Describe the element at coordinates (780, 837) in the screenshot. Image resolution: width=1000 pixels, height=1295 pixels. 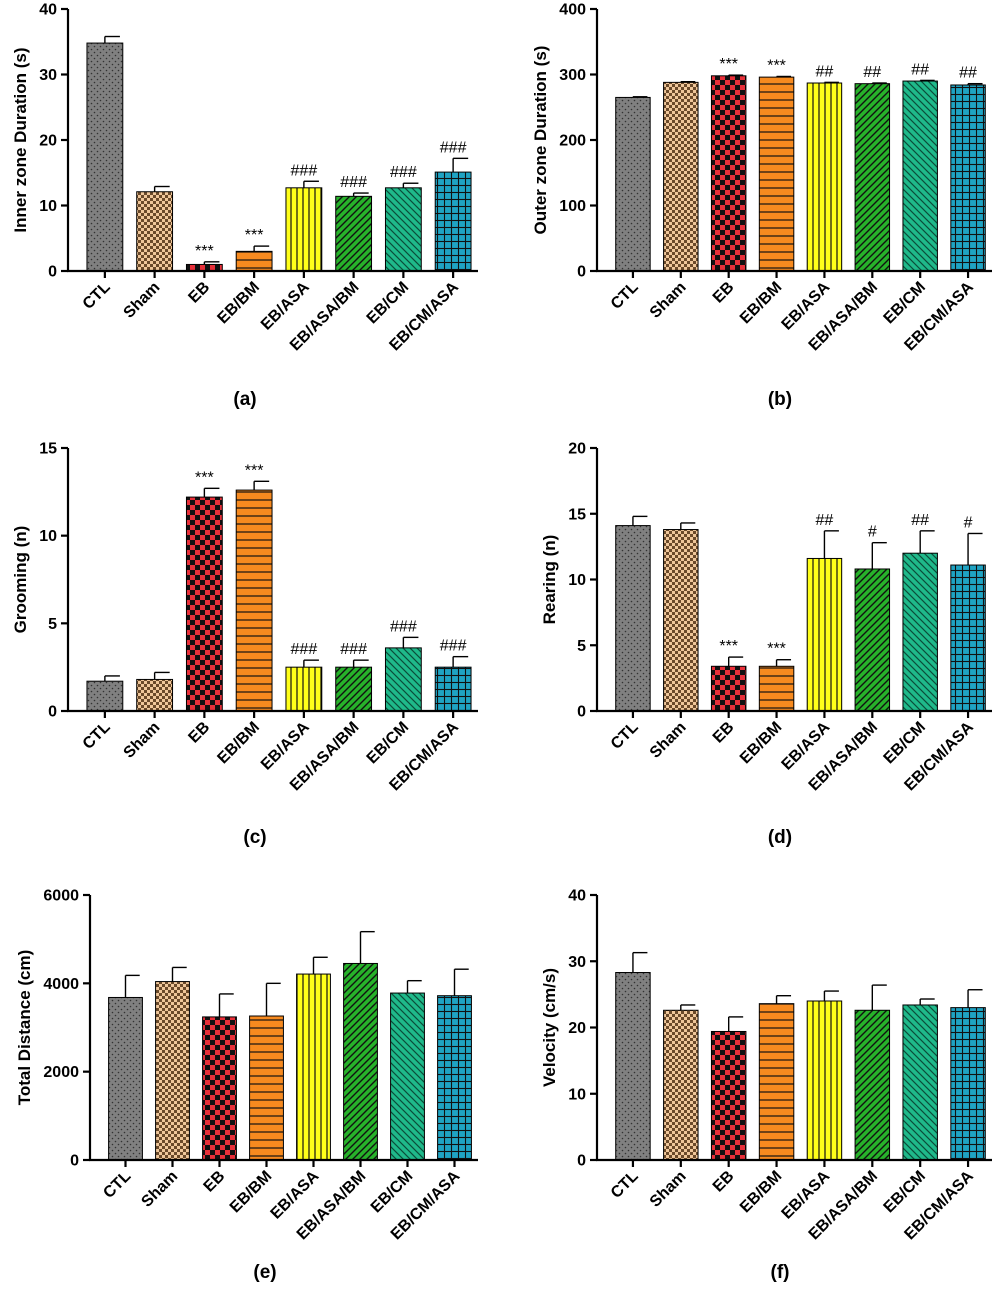
I see `panel-label: (d)` at that location.